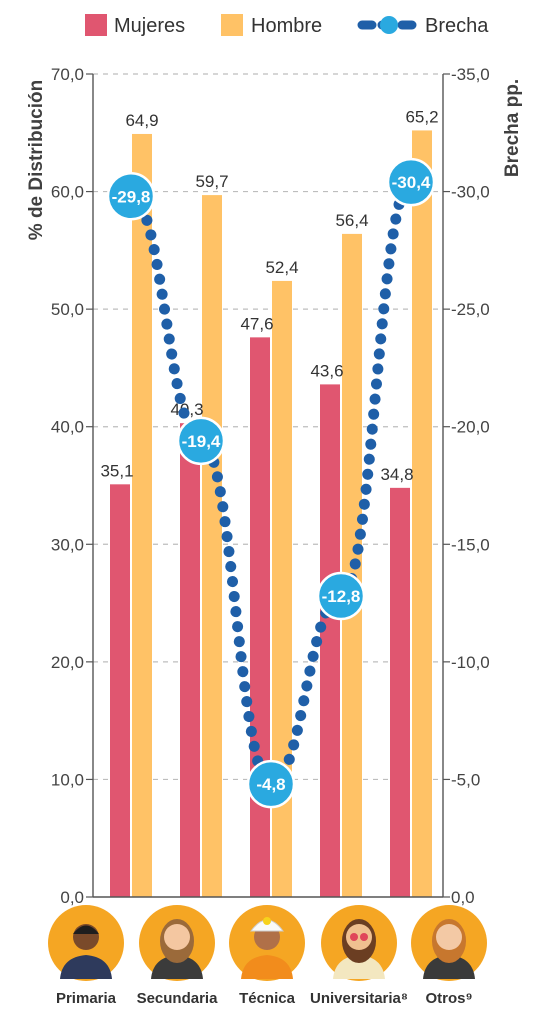 This screenshot has width=539, height=1010. I want to click on brecha-label: -30,4, so click(411, 182).